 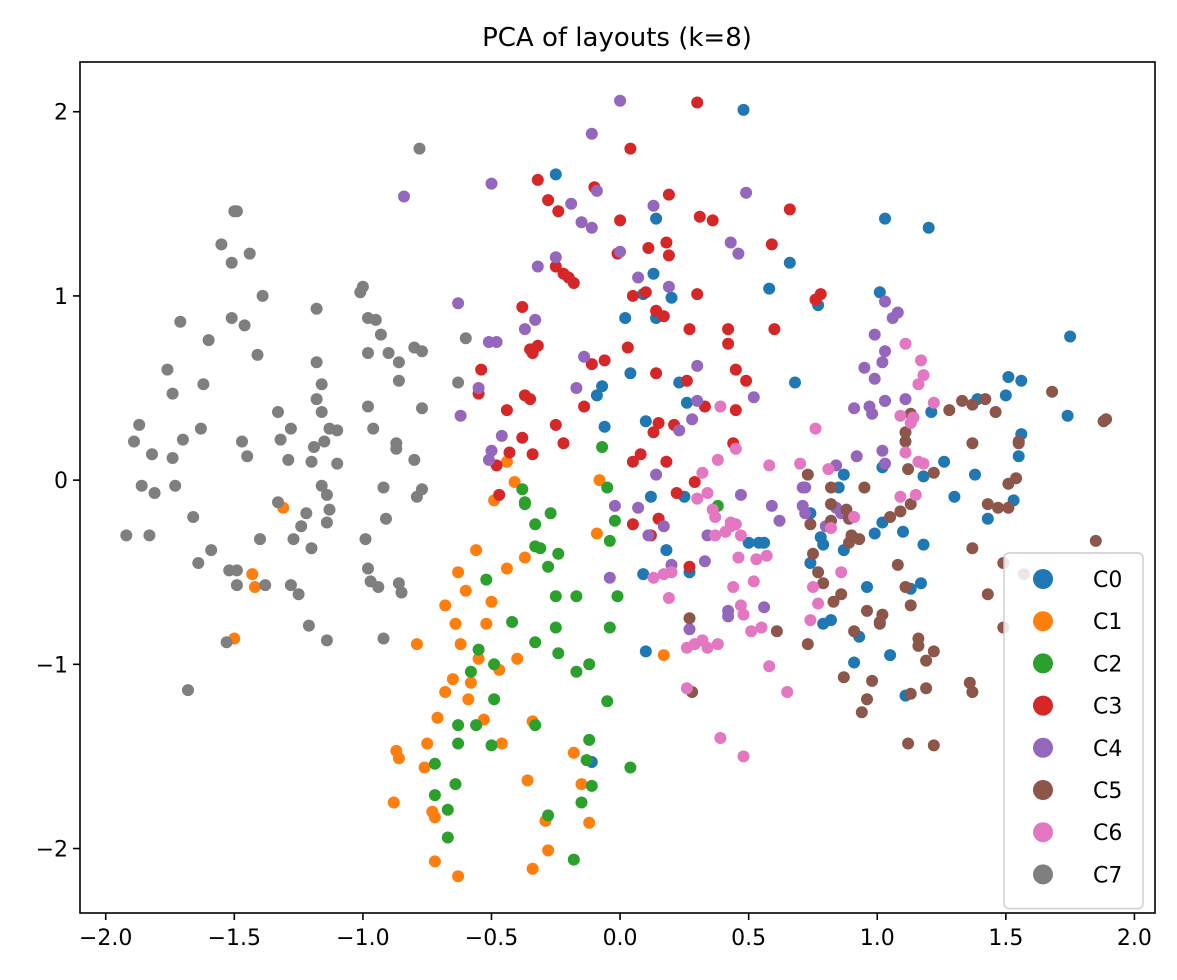 What do you see at coordinates (362, 938) in the screenshot?
I see `x-tick-label: −1.0` at bounding box center [362, 938].